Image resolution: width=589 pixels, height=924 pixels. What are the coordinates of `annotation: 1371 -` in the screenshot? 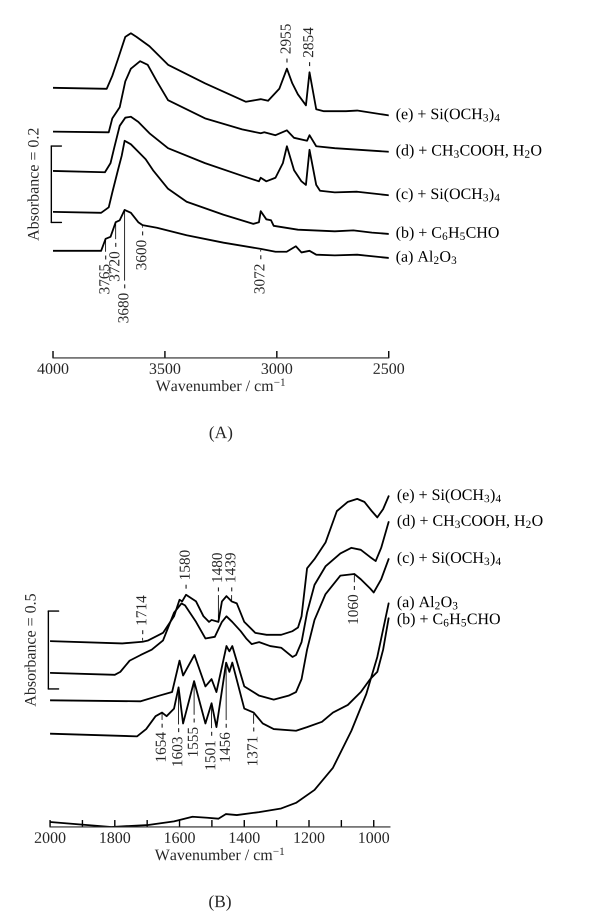 It's located at (252, 747).